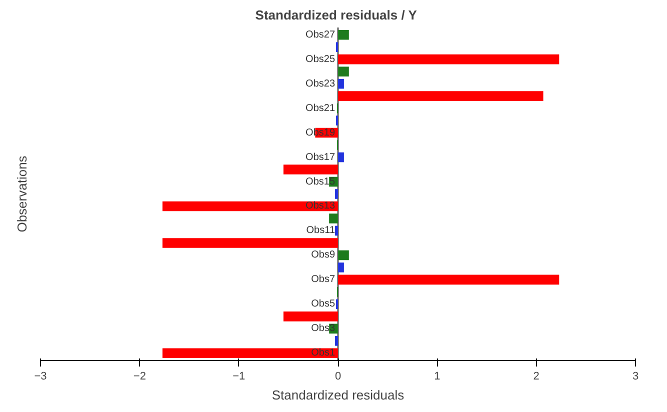 The width and height of the screenshot is (667, 412). I want to click on y-tick-label: Obs5, so click(323, 304).